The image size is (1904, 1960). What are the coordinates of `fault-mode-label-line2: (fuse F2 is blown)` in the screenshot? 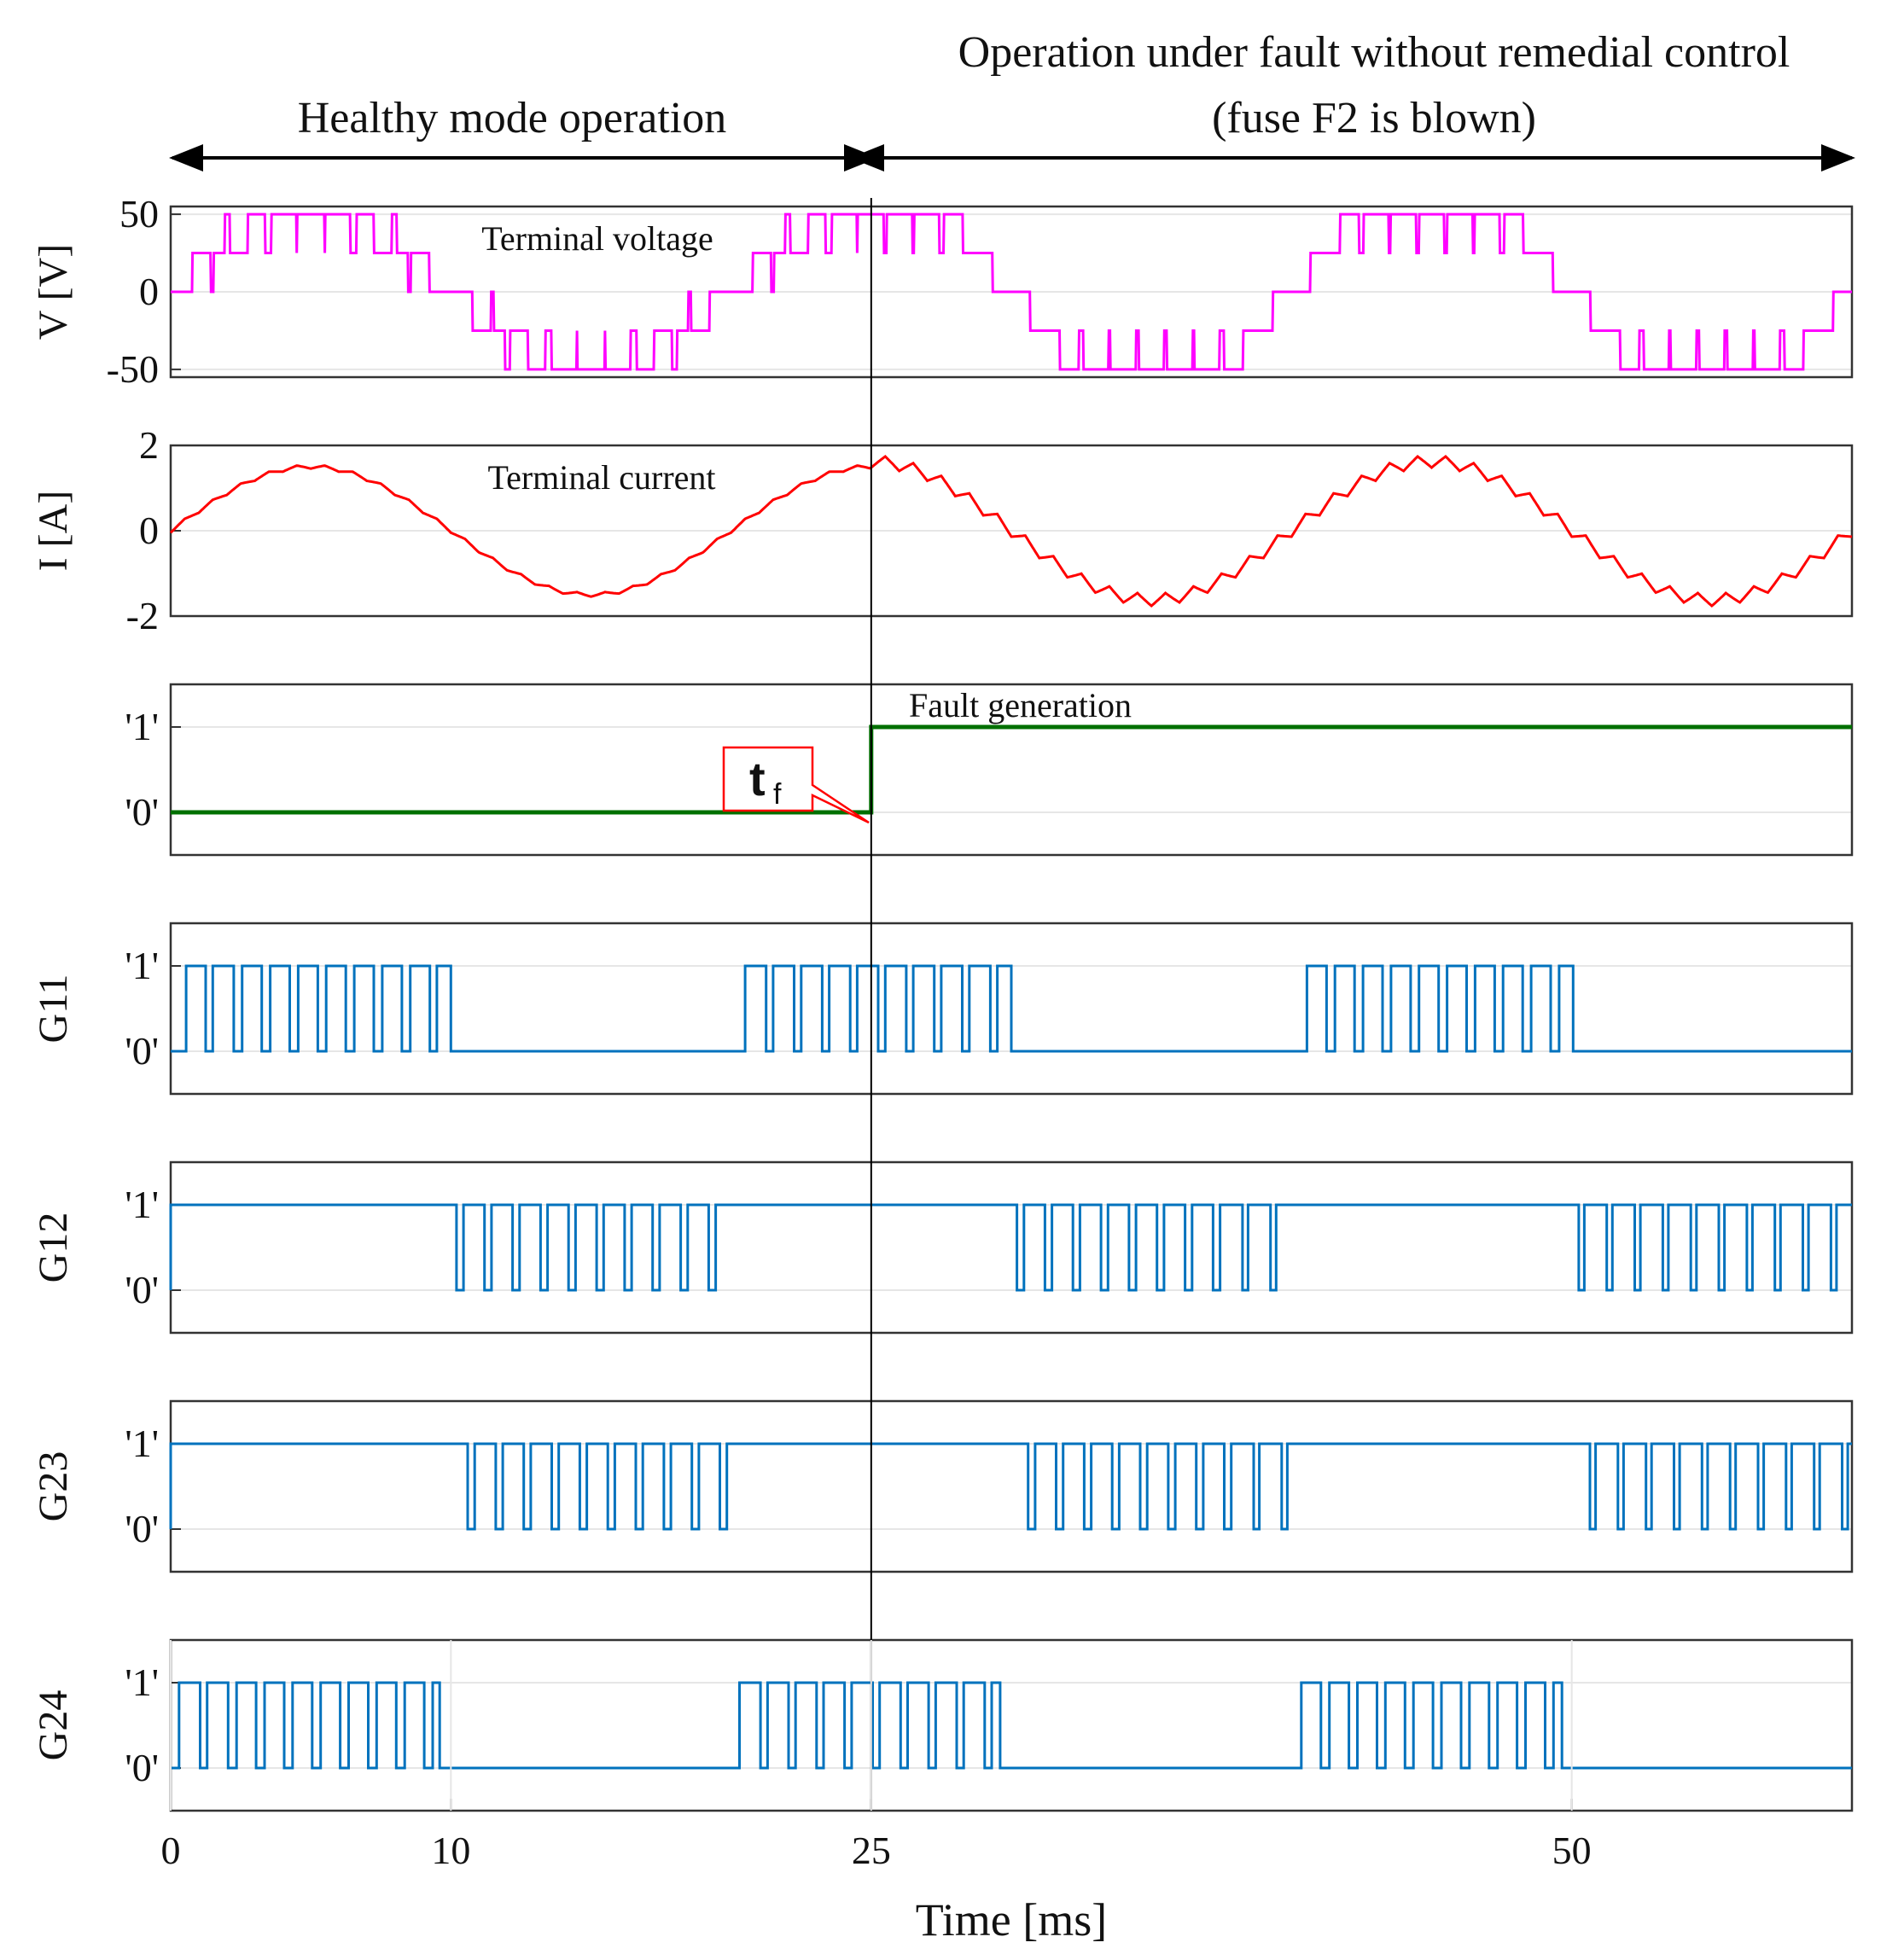 It's located at (1374, 118).